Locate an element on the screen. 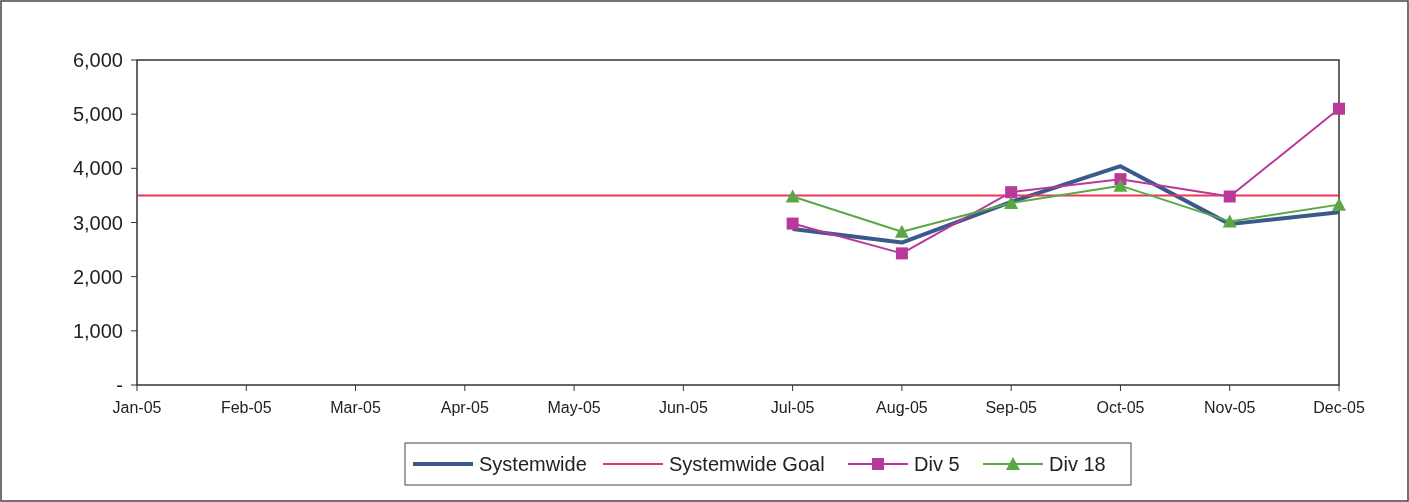 The width and height of the screenshot is (1409, 502). x-tick-label: Aug-05 is located at coordinates (902, 407).